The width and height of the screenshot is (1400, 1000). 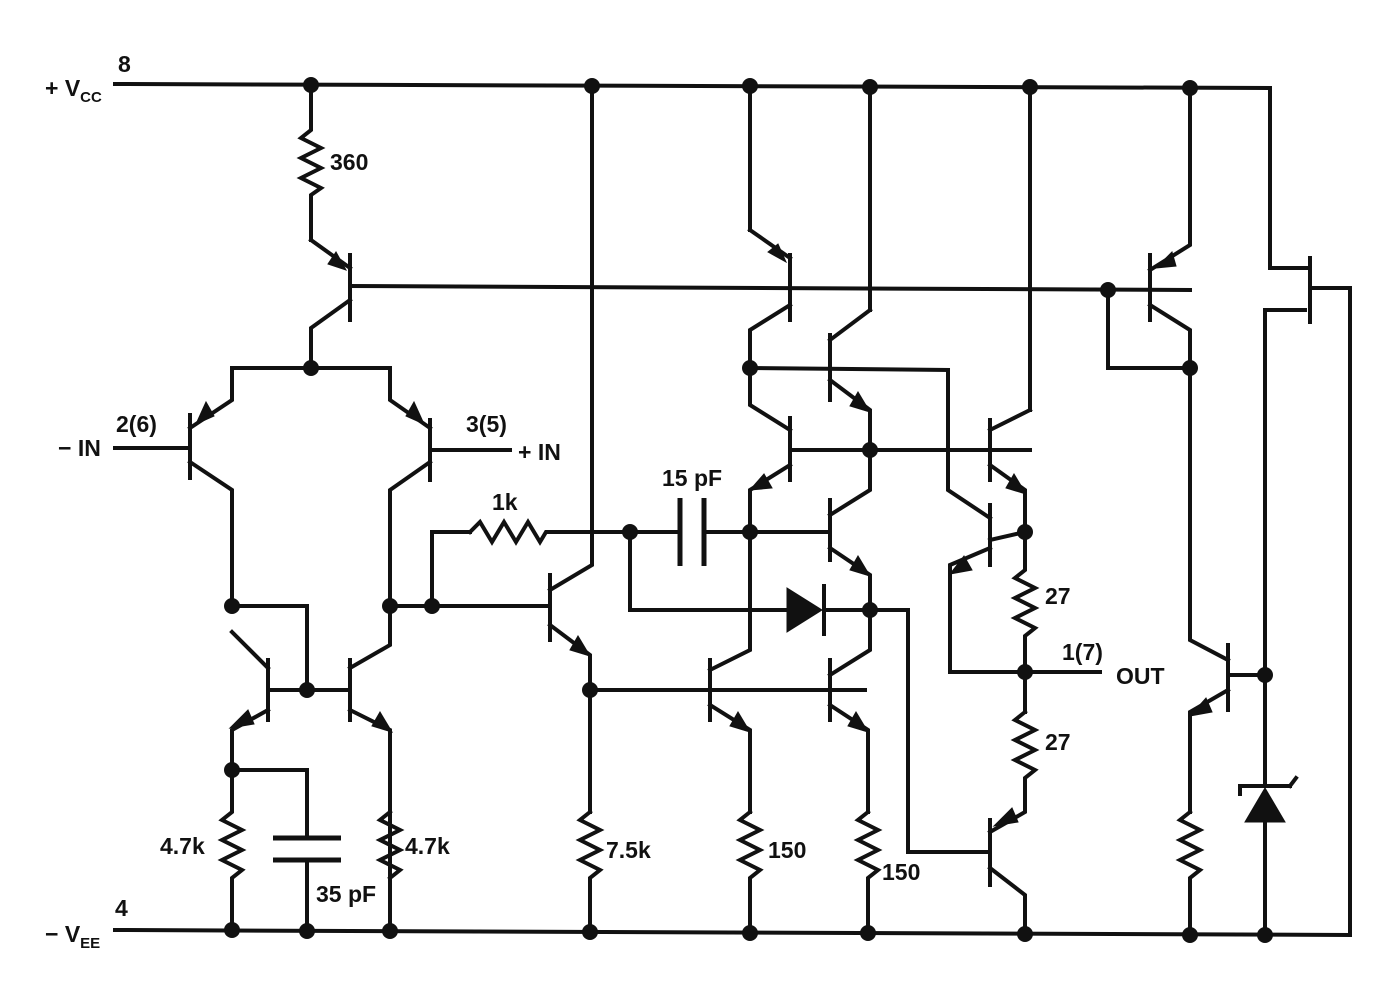 I want to click on capacitor-35pf-label: 35 pF, so click(x=346, y=894).